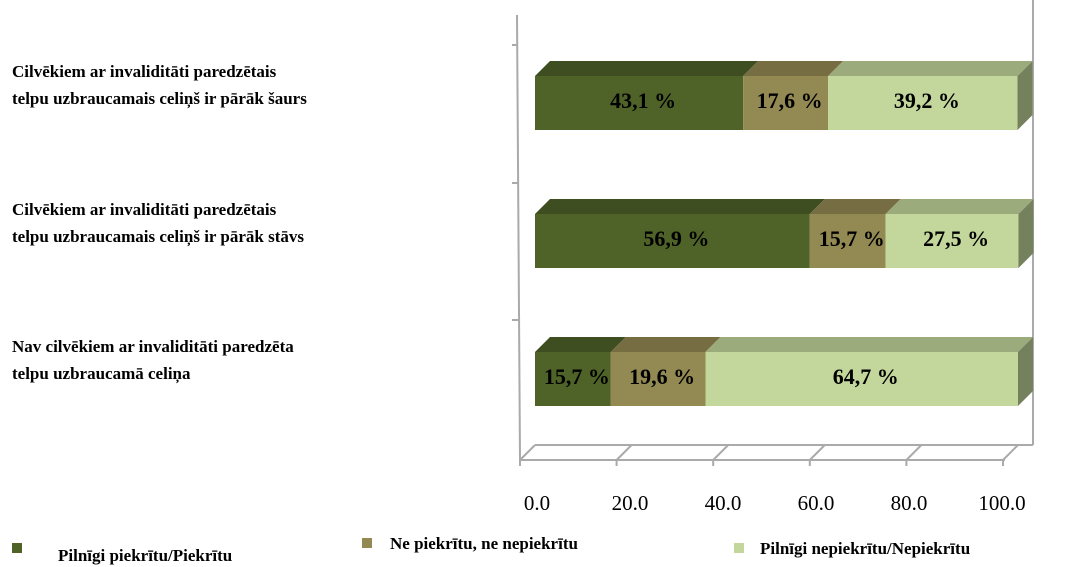 Image resolution: width=1070 pixels, height=567 pixels. What do you see at coordinates (1001, 503) in the screenshot?
I see `x-tick-label: 100.0` at bounding box center [1001, 503].